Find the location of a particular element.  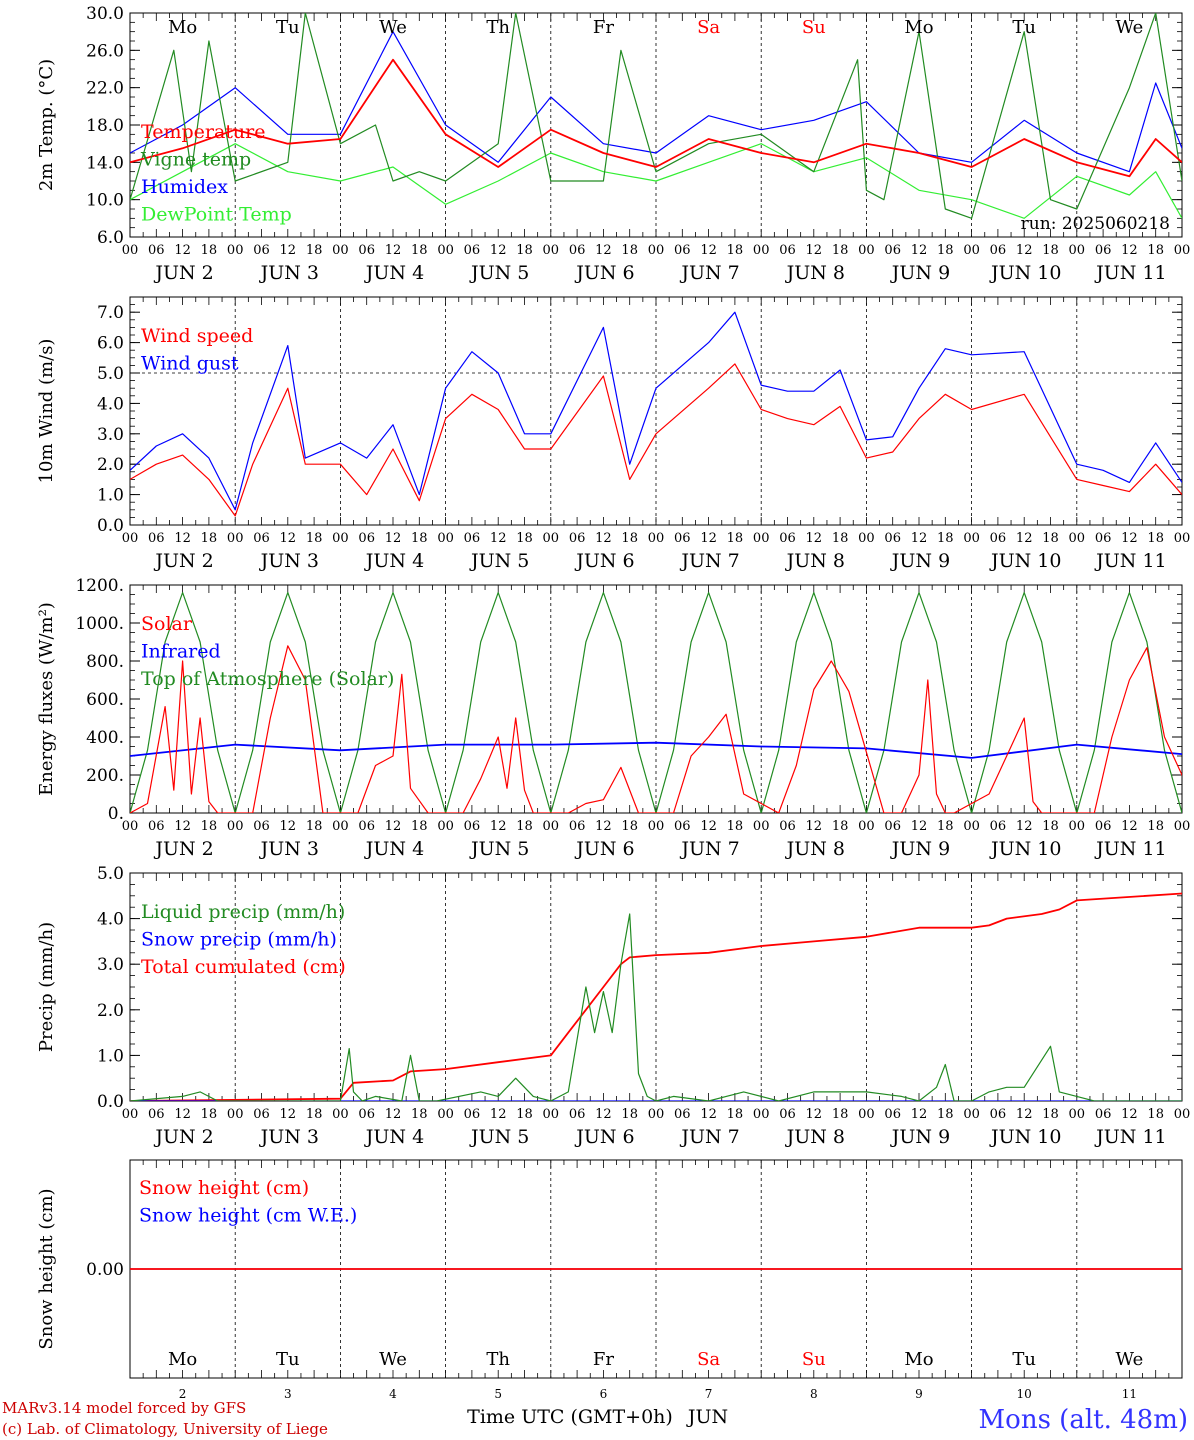

legend-entry: Vigne temp is located at coordinates (195, 160).